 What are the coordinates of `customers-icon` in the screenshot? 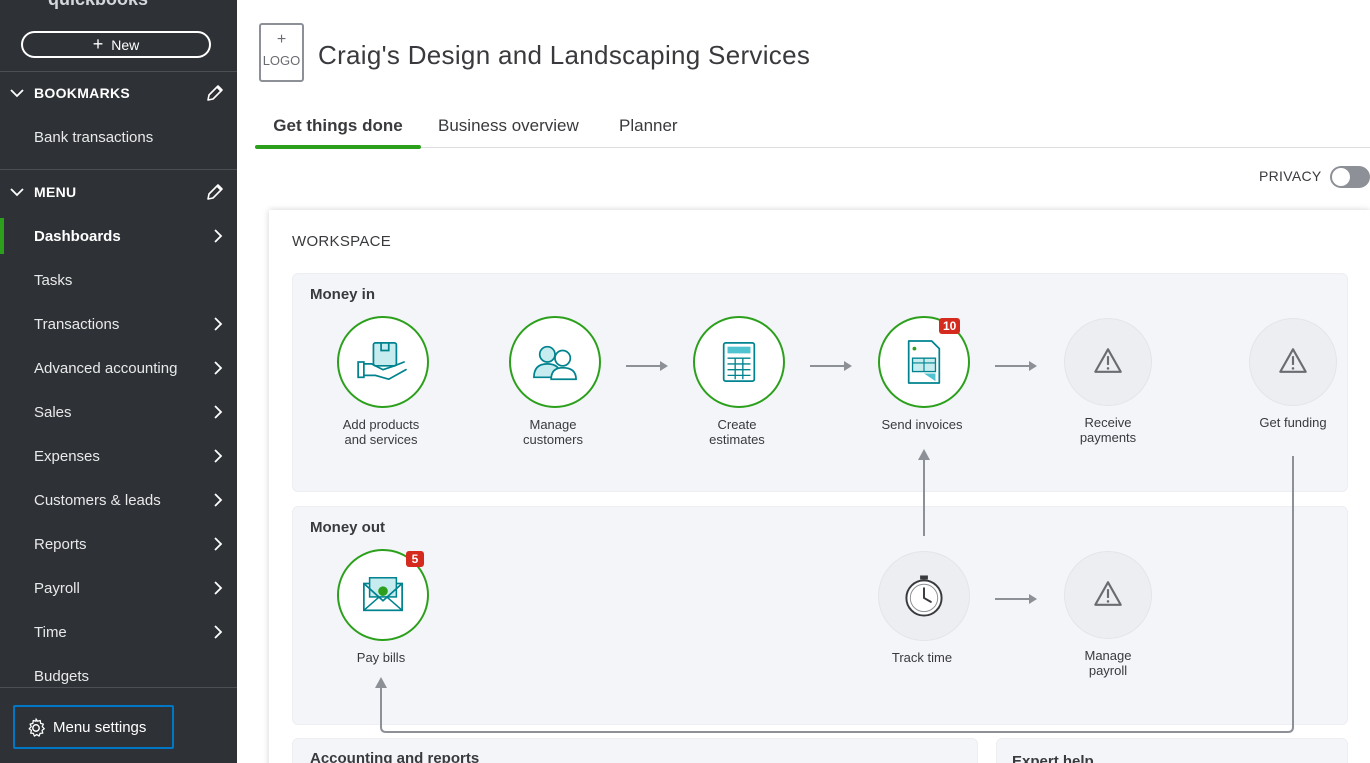 It's located at (555, 363).